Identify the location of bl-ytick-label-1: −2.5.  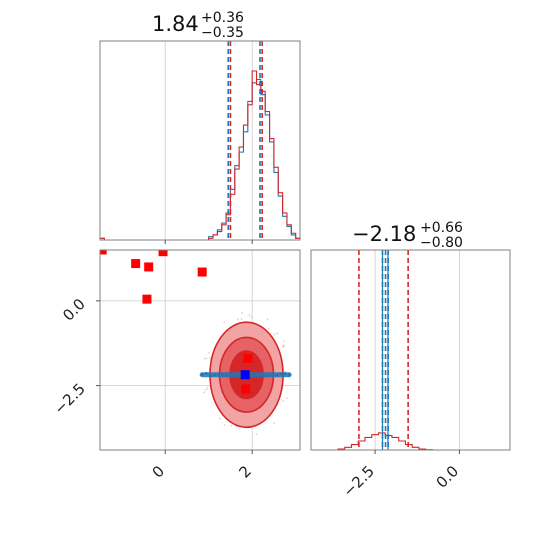
(69, 399).